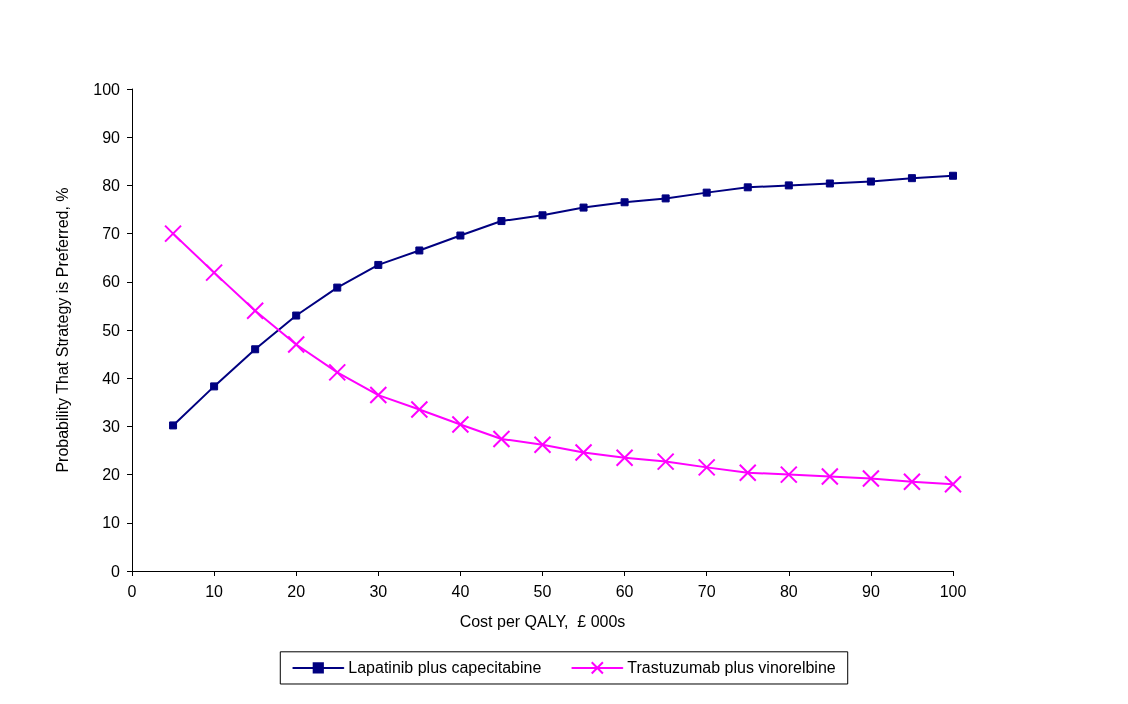 The width and height of the screenshot is (1128, 704). Describe the element at coordinates (214, 591) in the screenshot. I see `x-tick-label: 10` at that location.